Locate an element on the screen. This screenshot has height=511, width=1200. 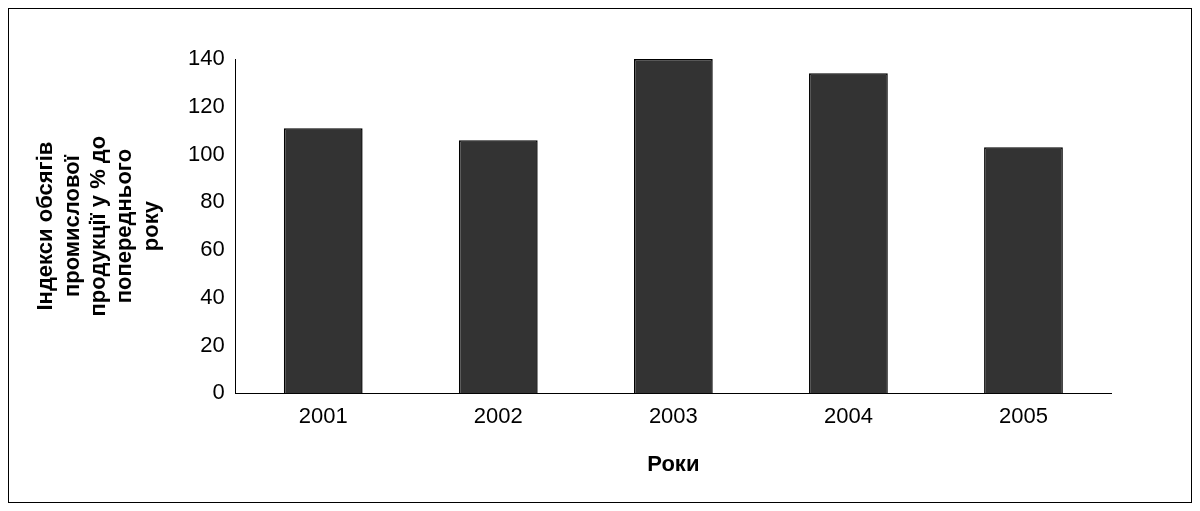
y-tick-label: 80 is located at coordinates (212, 201).